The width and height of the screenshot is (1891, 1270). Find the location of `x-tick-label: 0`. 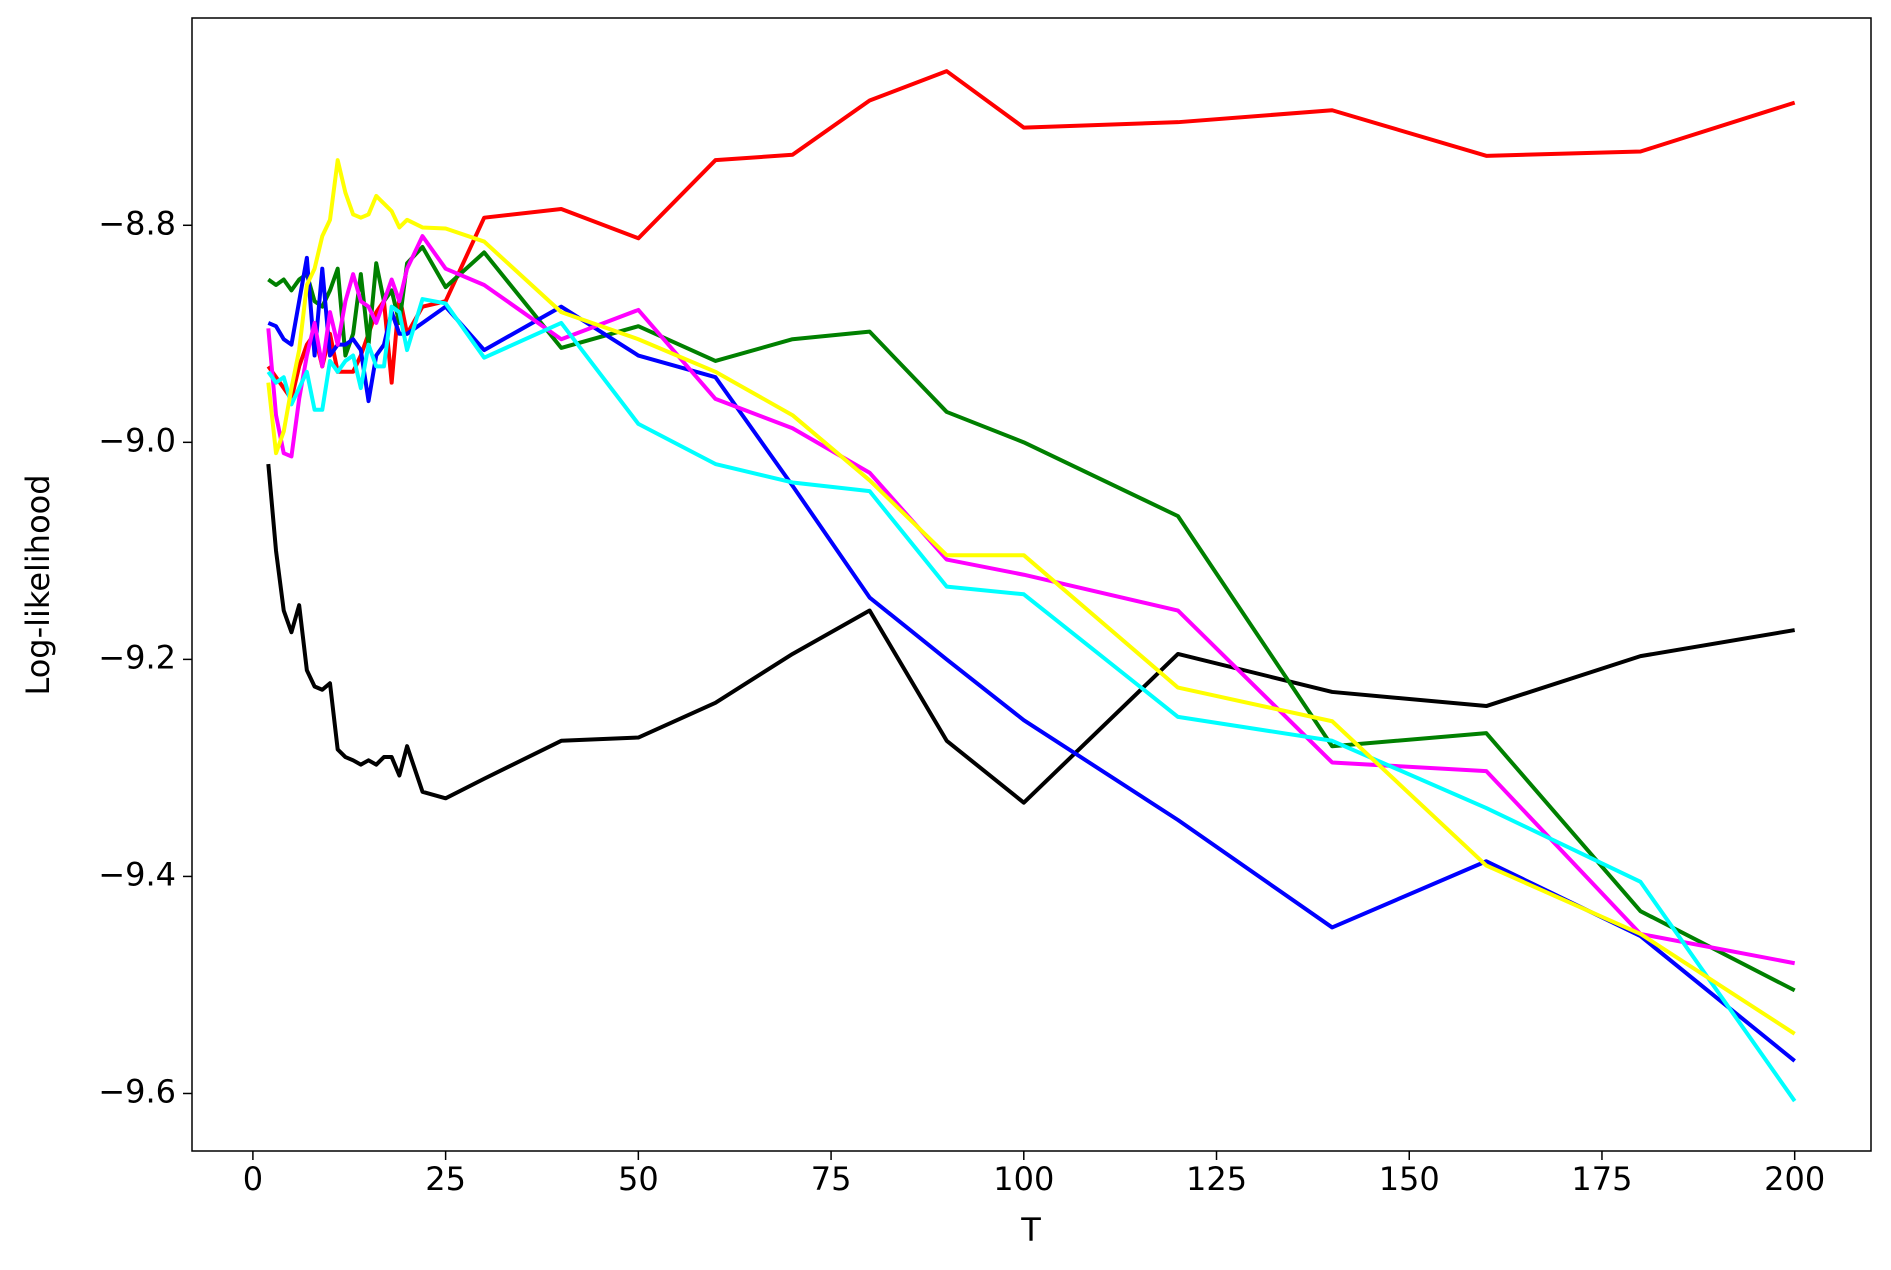

x-tick-label: 0 is located at coordinates (253, 1179).